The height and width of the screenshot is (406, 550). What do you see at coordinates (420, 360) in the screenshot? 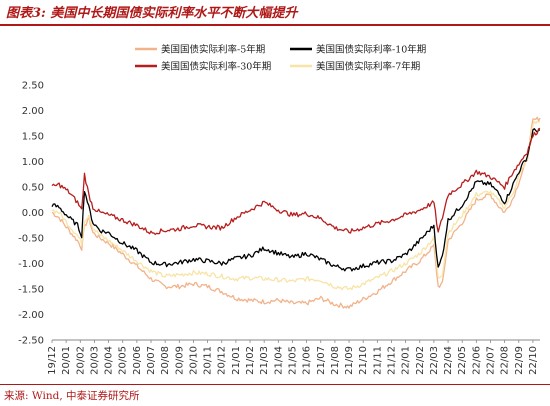
I see `x-tick-label: 22/02` at bounding box center [420, 360].